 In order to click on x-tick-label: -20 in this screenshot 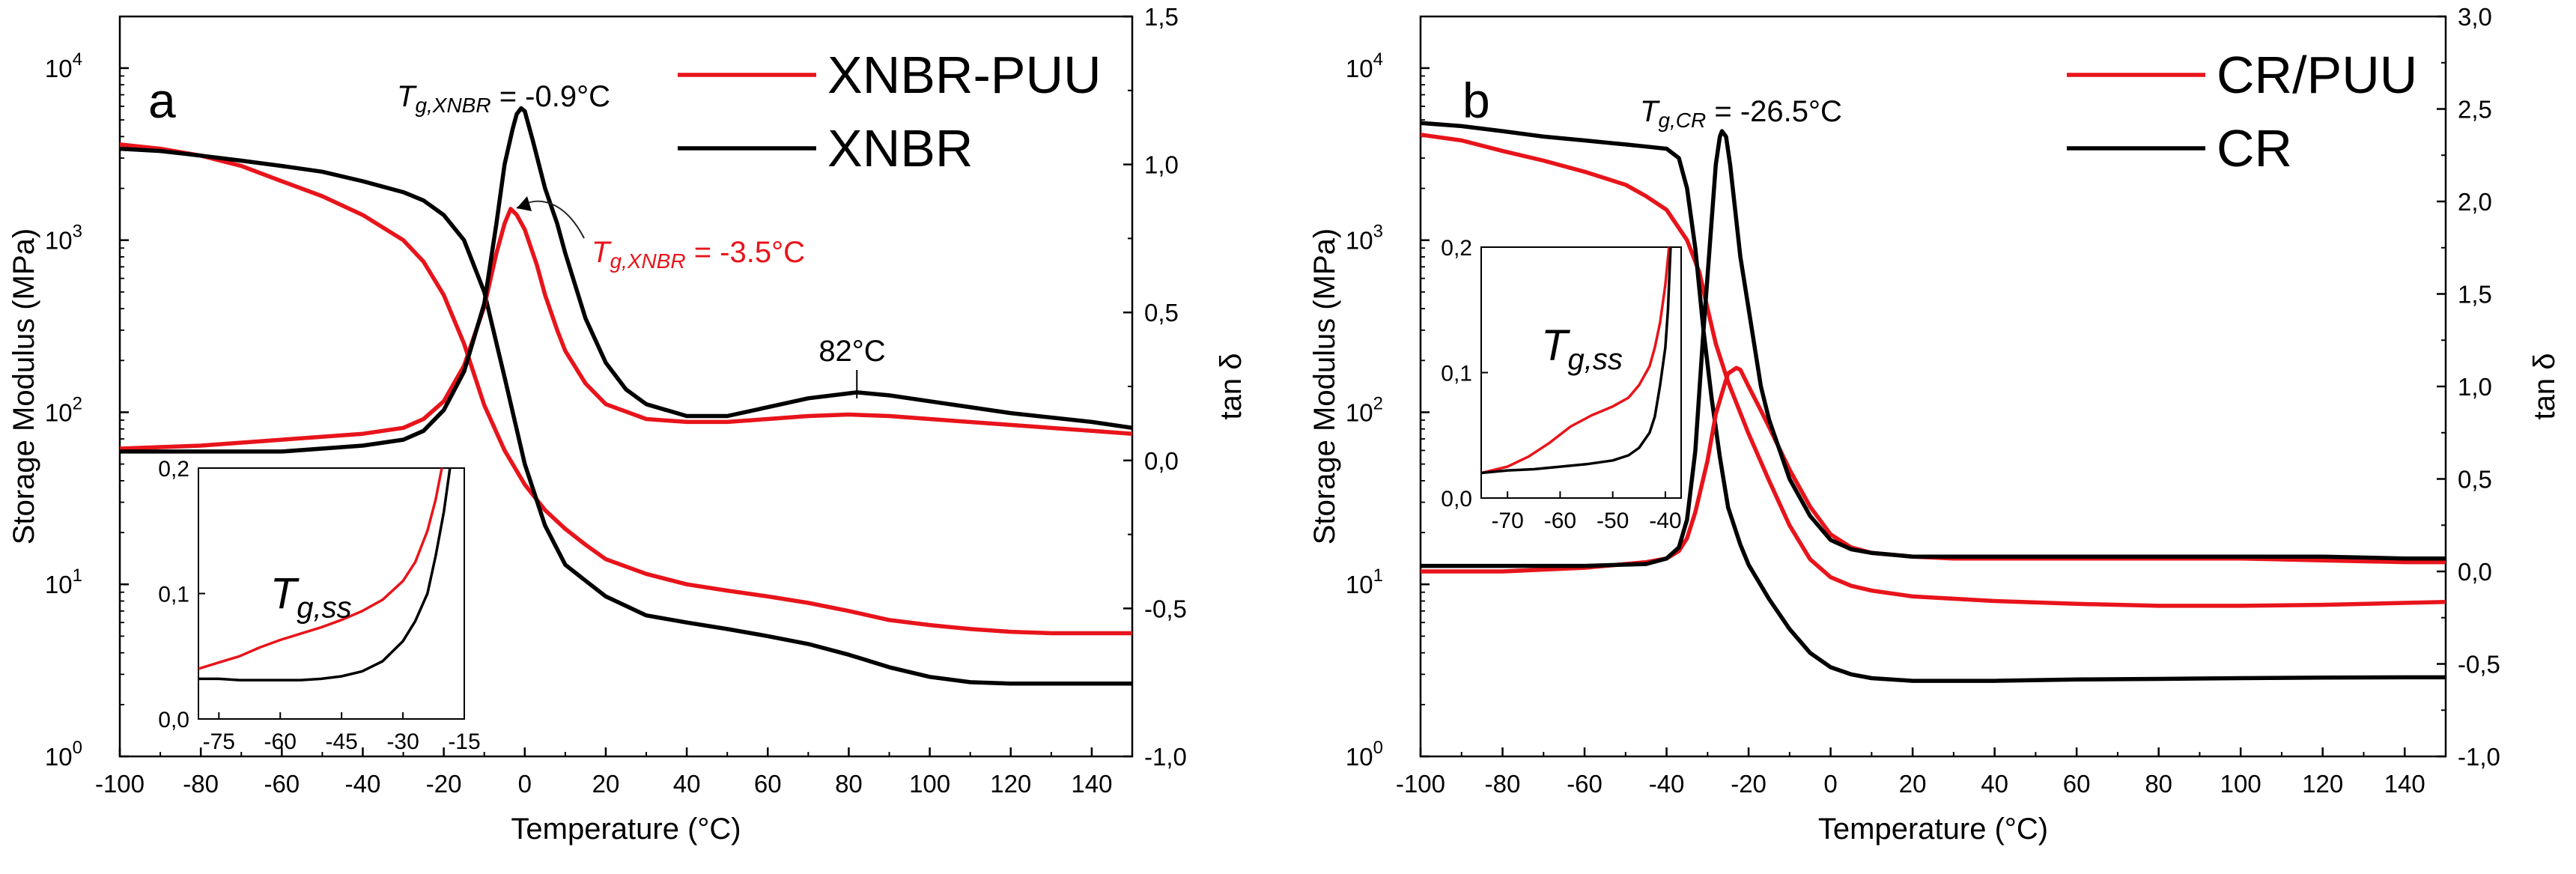, I will do `click(444, 784)`.